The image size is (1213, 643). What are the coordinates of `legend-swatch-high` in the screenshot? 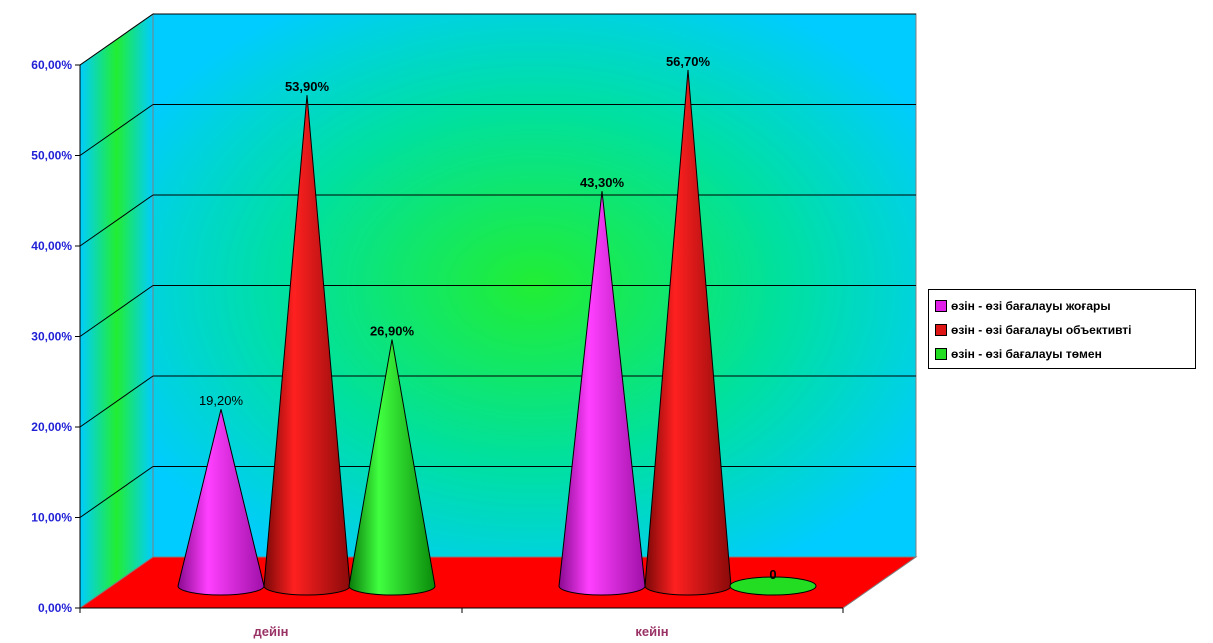 It's located at (941, 306).